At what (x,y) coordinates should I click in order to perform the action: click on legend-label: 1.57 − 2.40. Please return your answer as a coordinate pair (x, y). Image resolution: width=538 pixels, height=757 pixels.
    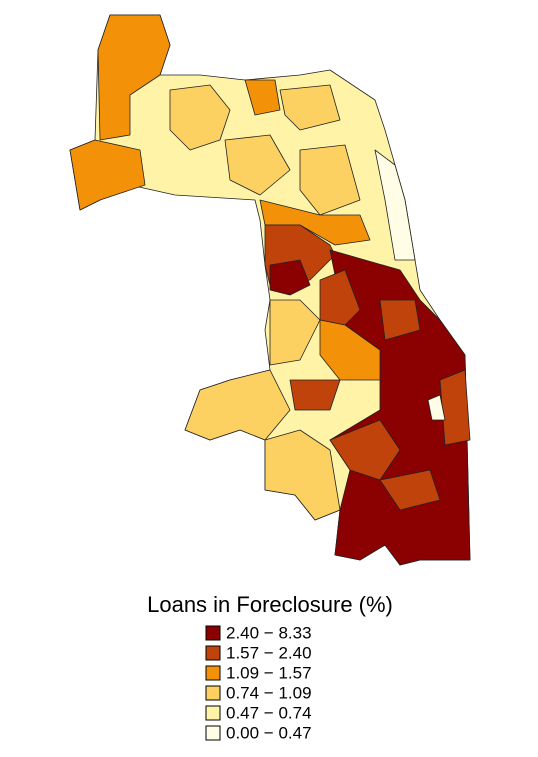
    Looking at the image, I should click on (269, 652).